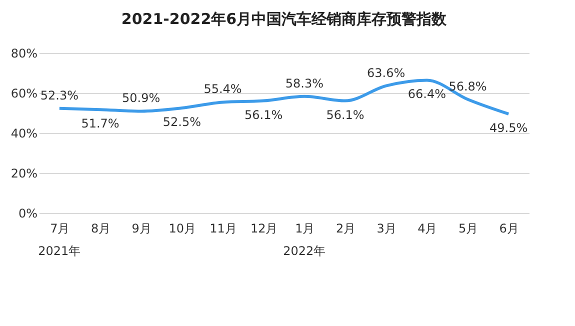 The image size is (575, 326). What do you see at coordinates (304, 83) in the screenshot?
I see `text: 58.3%` at bounding box center [304, 83].